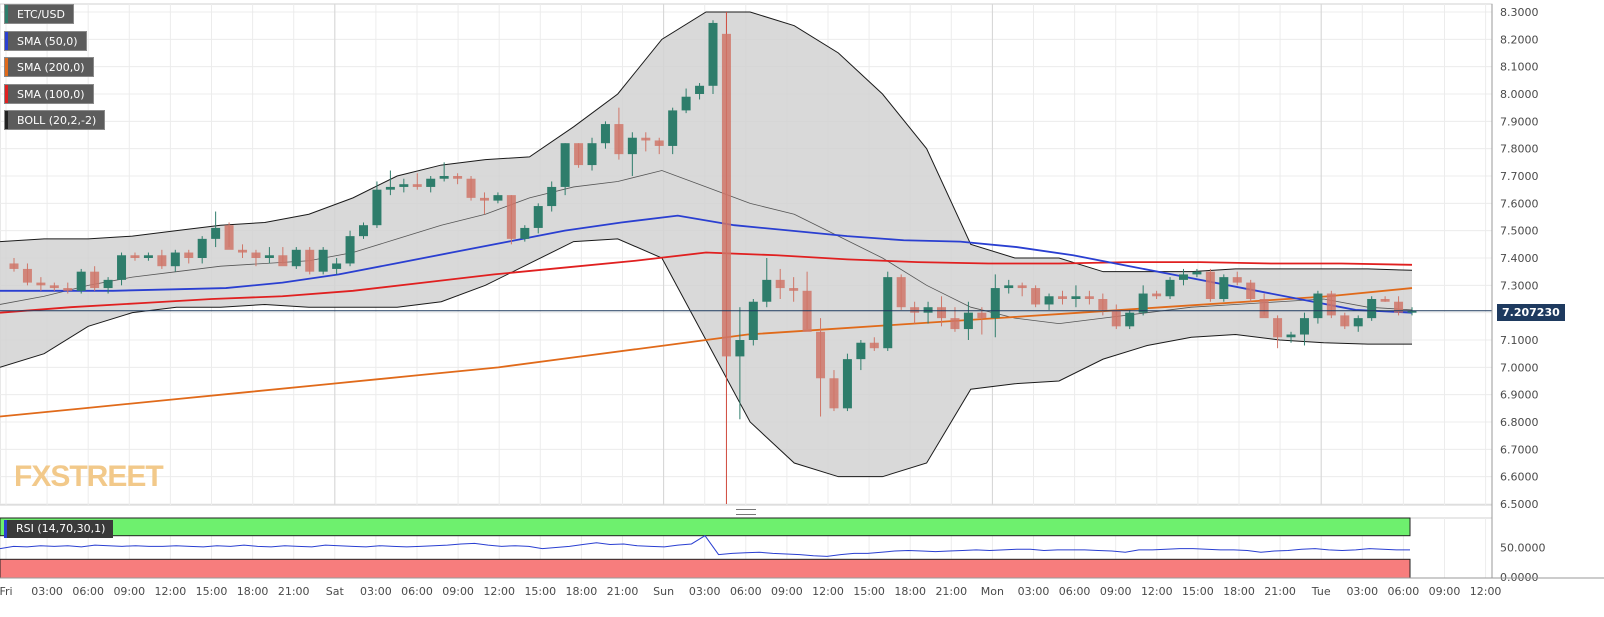 Image resolution: width=1604 pixels, height=617 pixels. I want to click on rsi-oversold-zone, so click(705, 568).